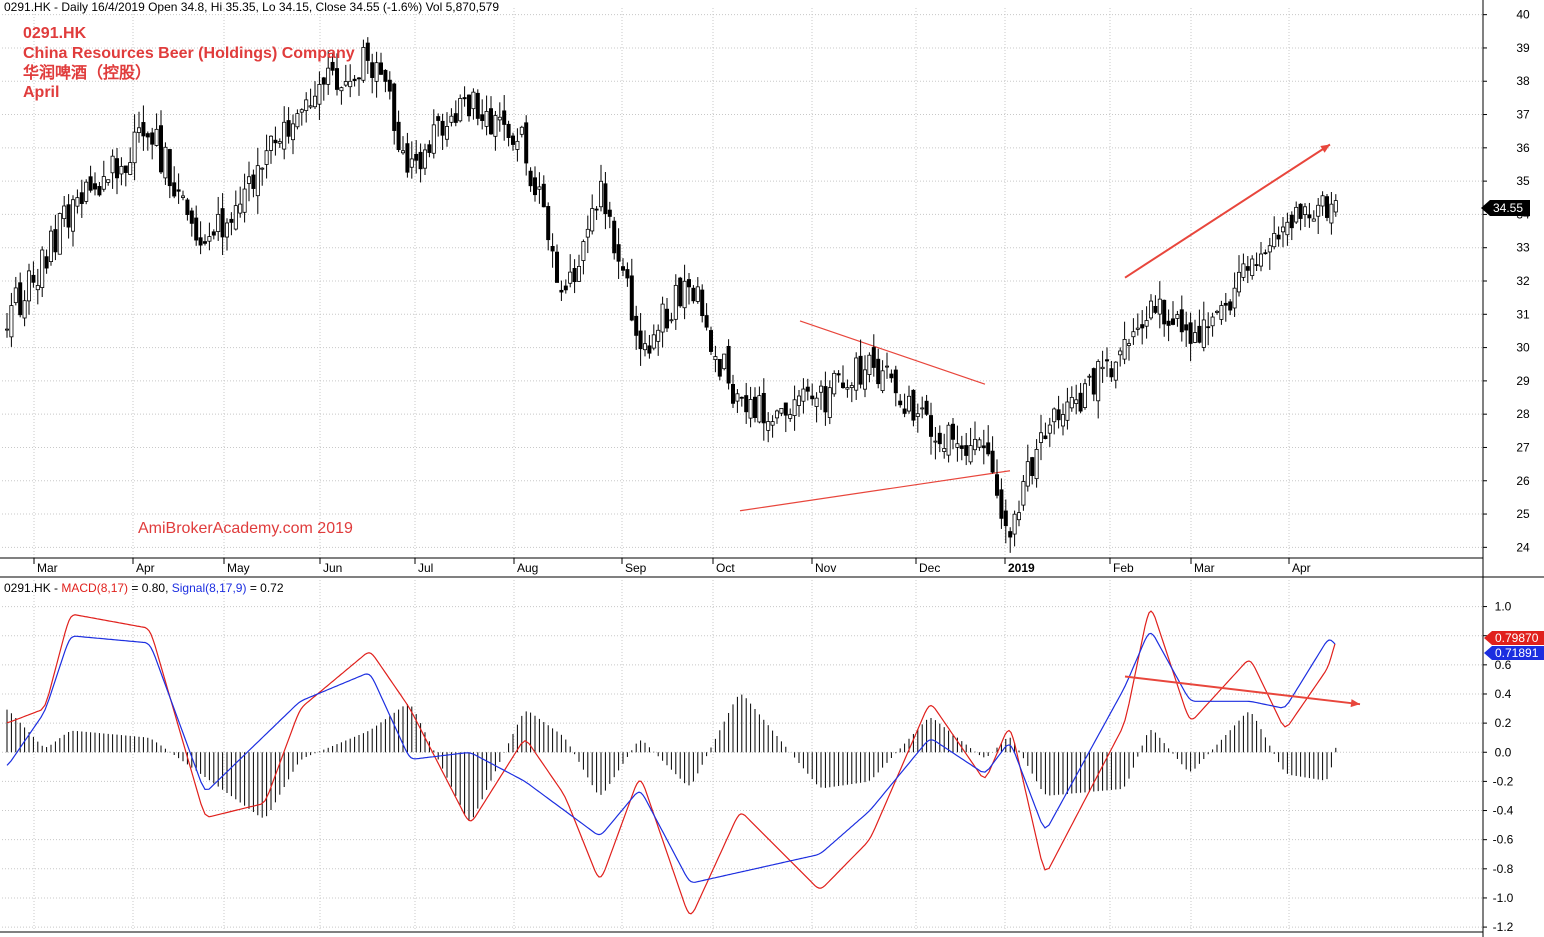  I want to click on month-label: Nov, so click(825, 568).